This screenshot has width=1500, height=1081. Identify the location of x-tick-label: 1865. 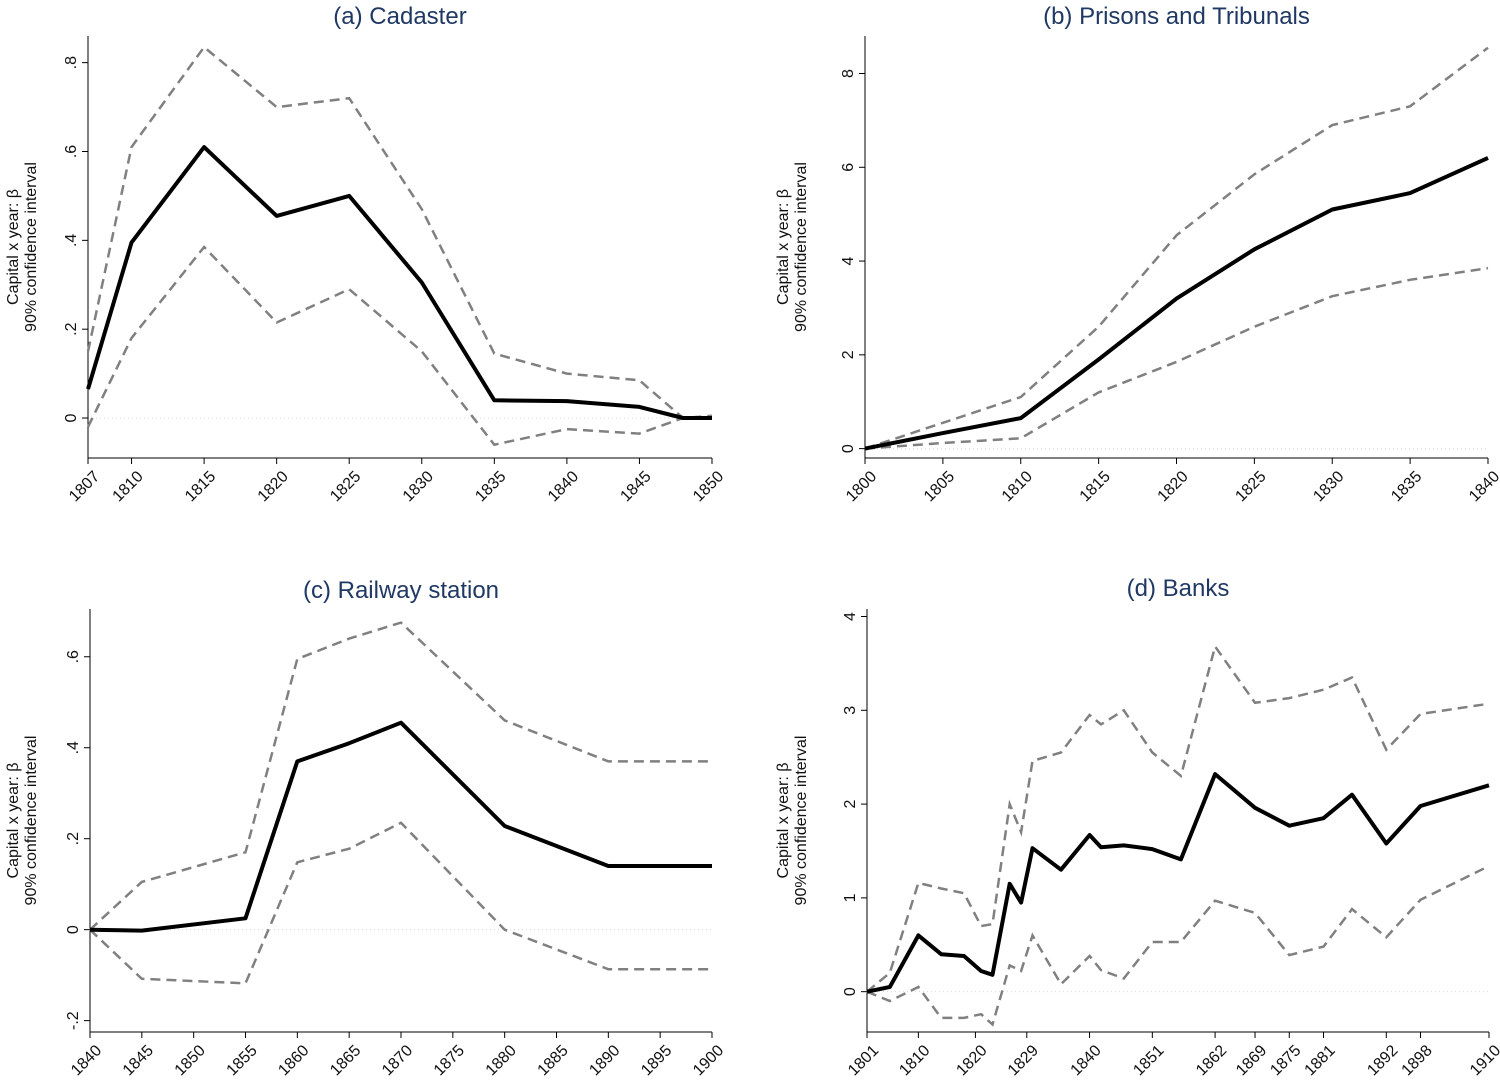
(345, 1060).